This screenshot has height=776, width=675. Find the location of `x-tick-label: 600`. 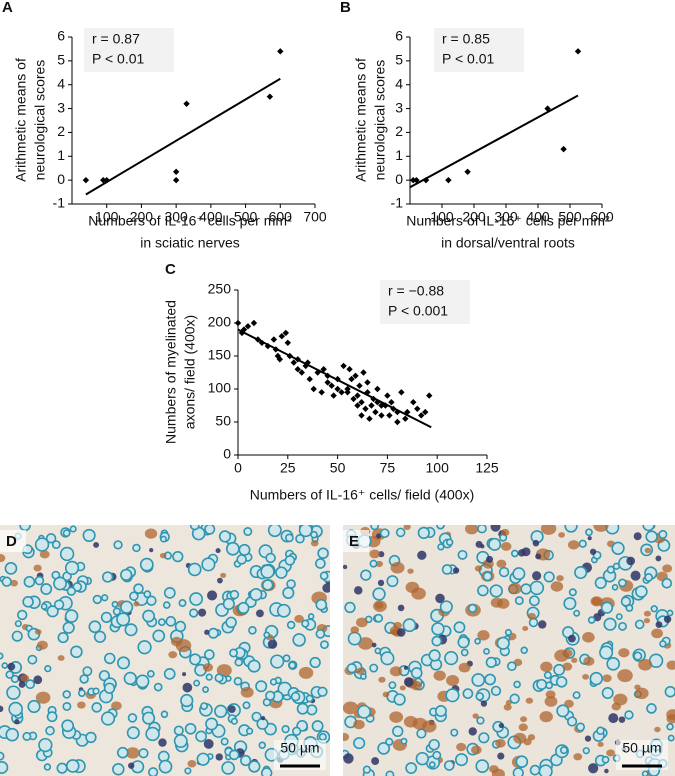

x-tick-label: 600 is located at coordinates (281, 217).